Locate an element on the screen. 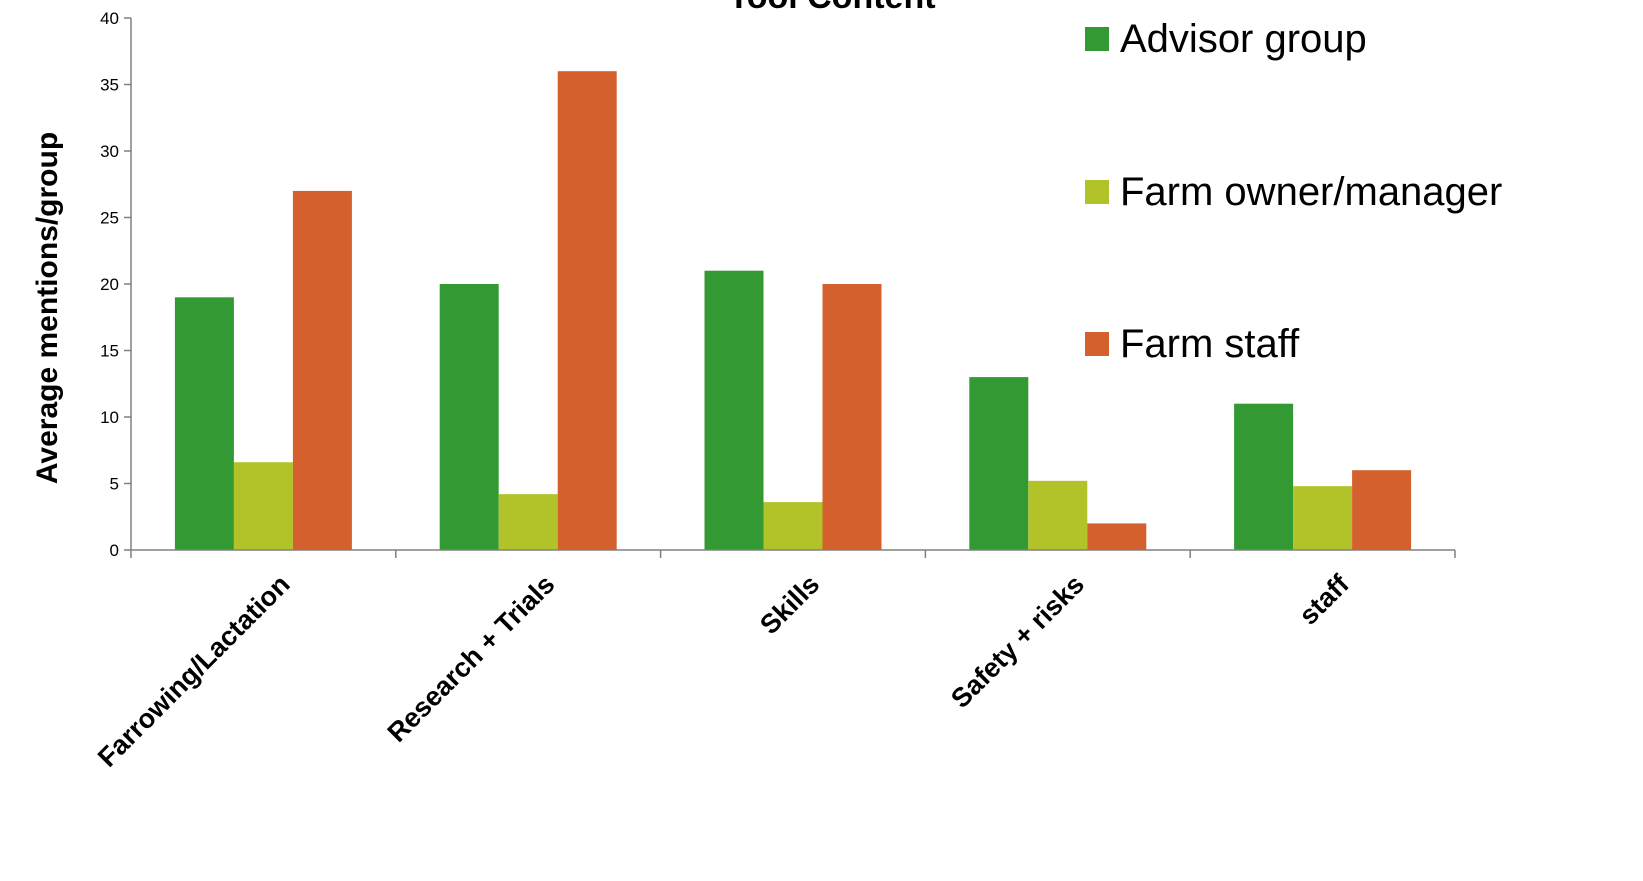 The height and width of the screenshot is (881, 1643). x-category-label: Skills is located at coordinates (789, 604).